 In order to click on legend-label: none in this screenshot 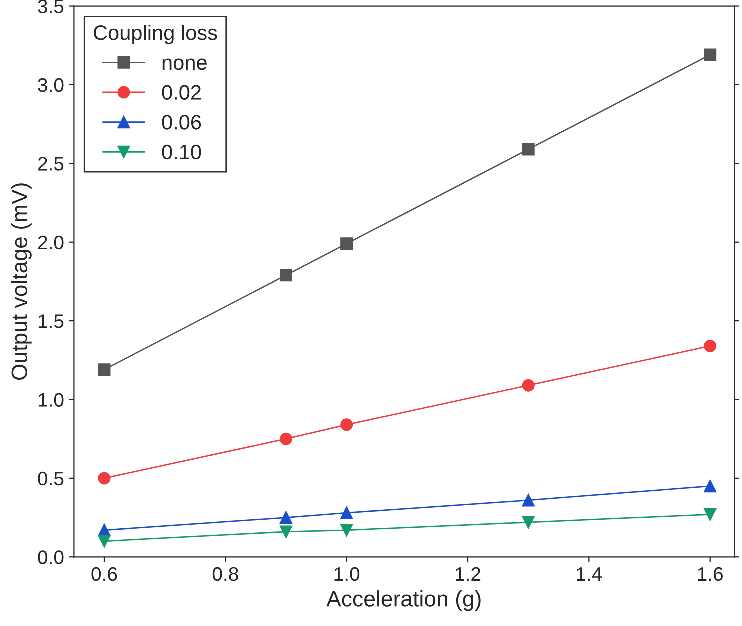, I will do `click(184, 64)`.